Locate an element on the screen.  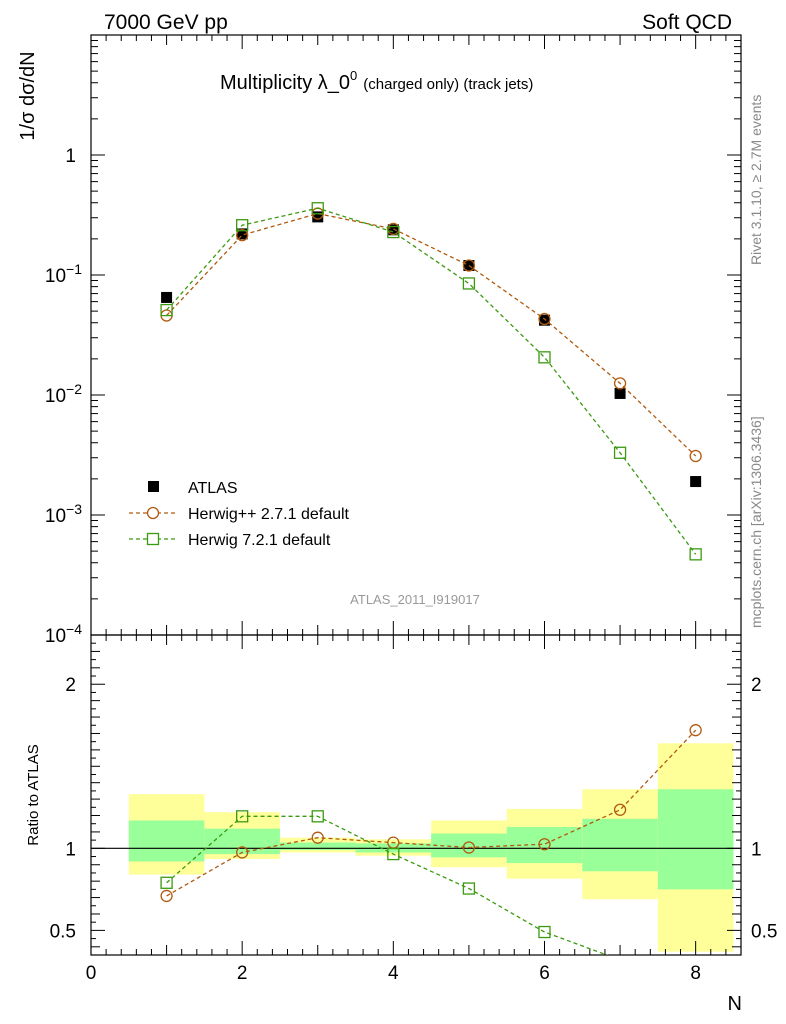
legend-item-atlas: ATLAS is located at coordinates (193, 488).